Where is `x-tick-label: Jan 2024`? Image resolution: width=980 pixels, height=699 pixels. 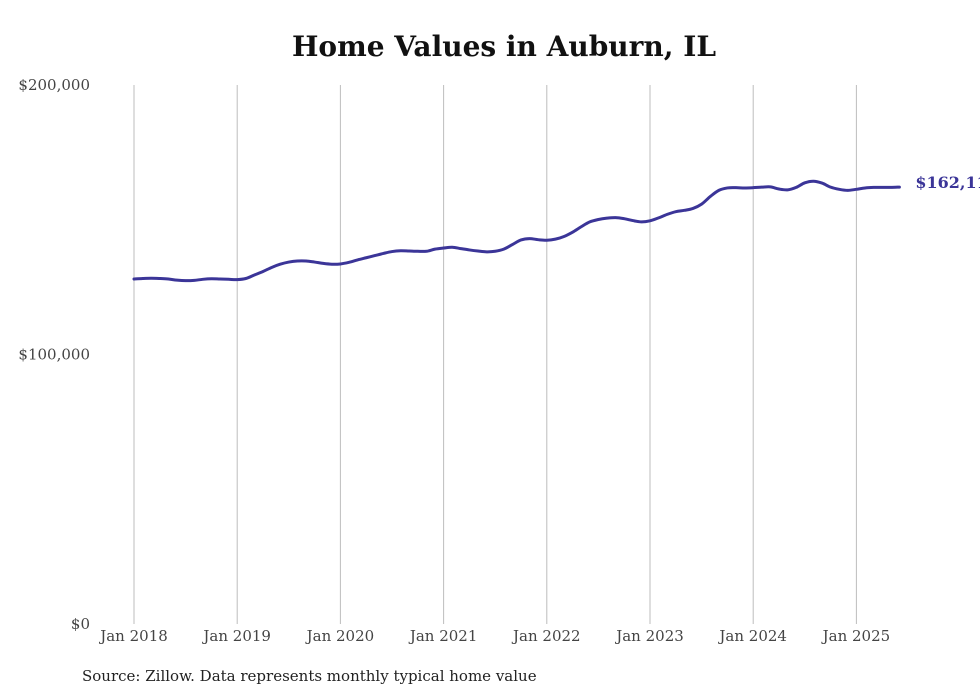 x-tick-label: Jan 2024 is located at coordinates (752, 636).